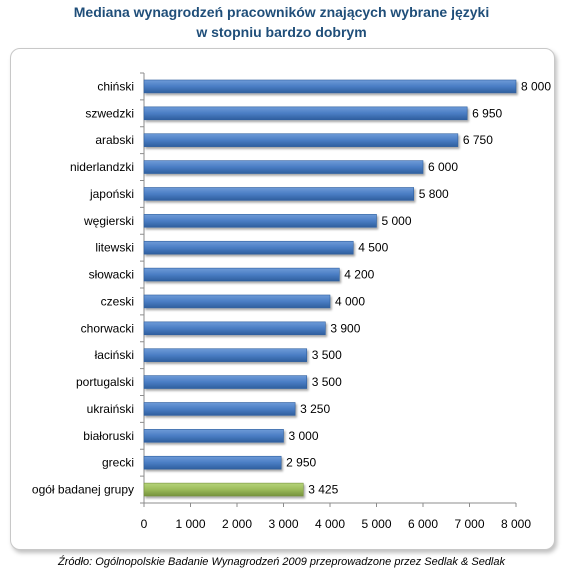  Describe the element at coordinates (114, 248) in the screenshot. I see `category-label: litewski` at that location.